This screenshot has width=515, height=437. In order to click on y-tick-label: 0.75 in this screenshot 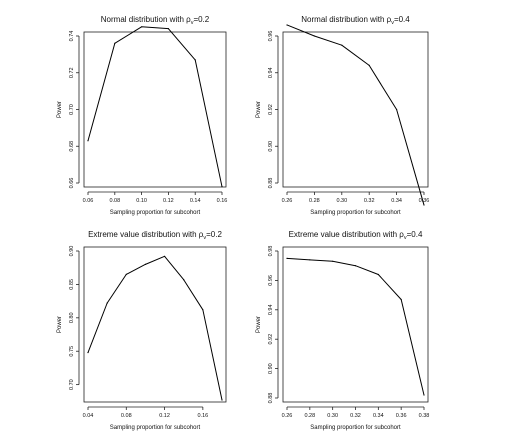, I will do `click(72, 351)`.